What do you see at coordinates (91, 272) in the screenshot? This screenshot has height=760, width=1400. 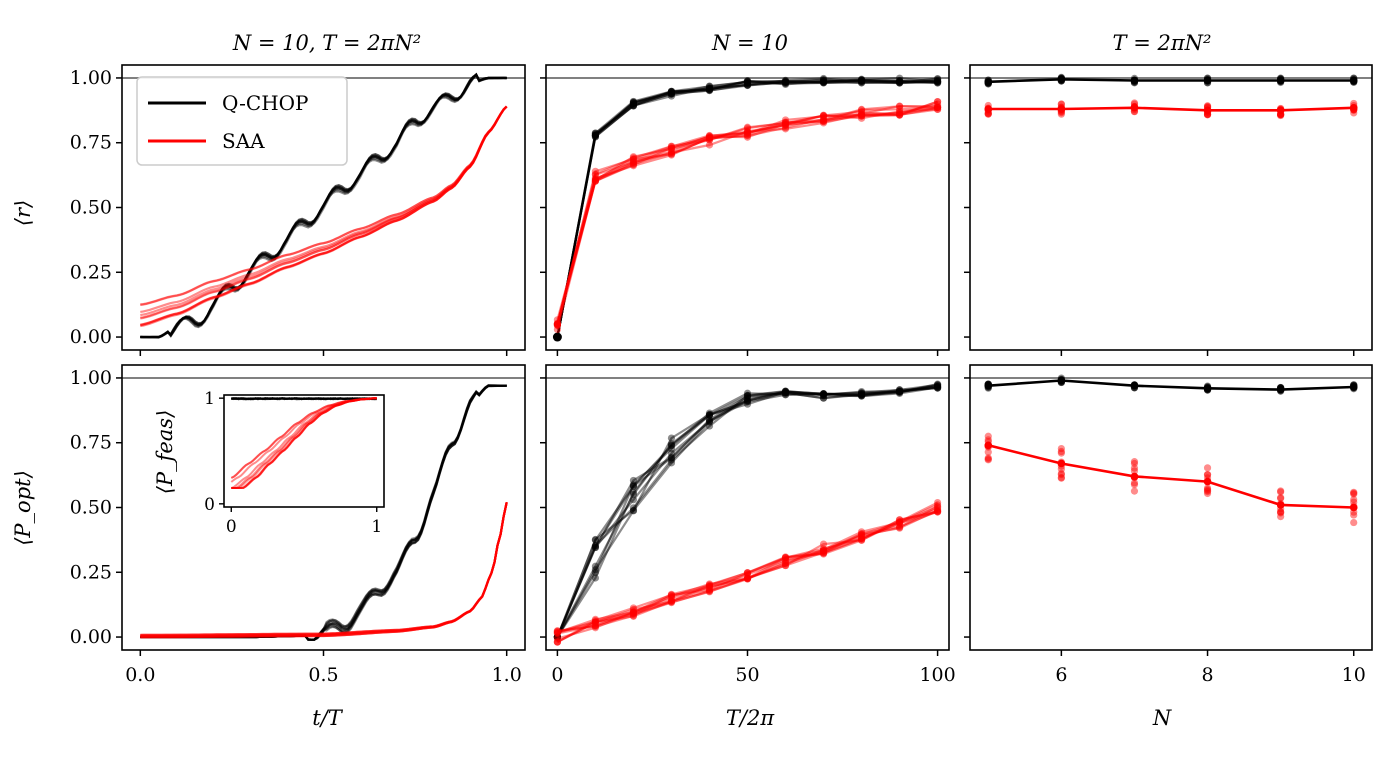 I see `y-tick-label: 0.25` at bounding box center [91, 272].